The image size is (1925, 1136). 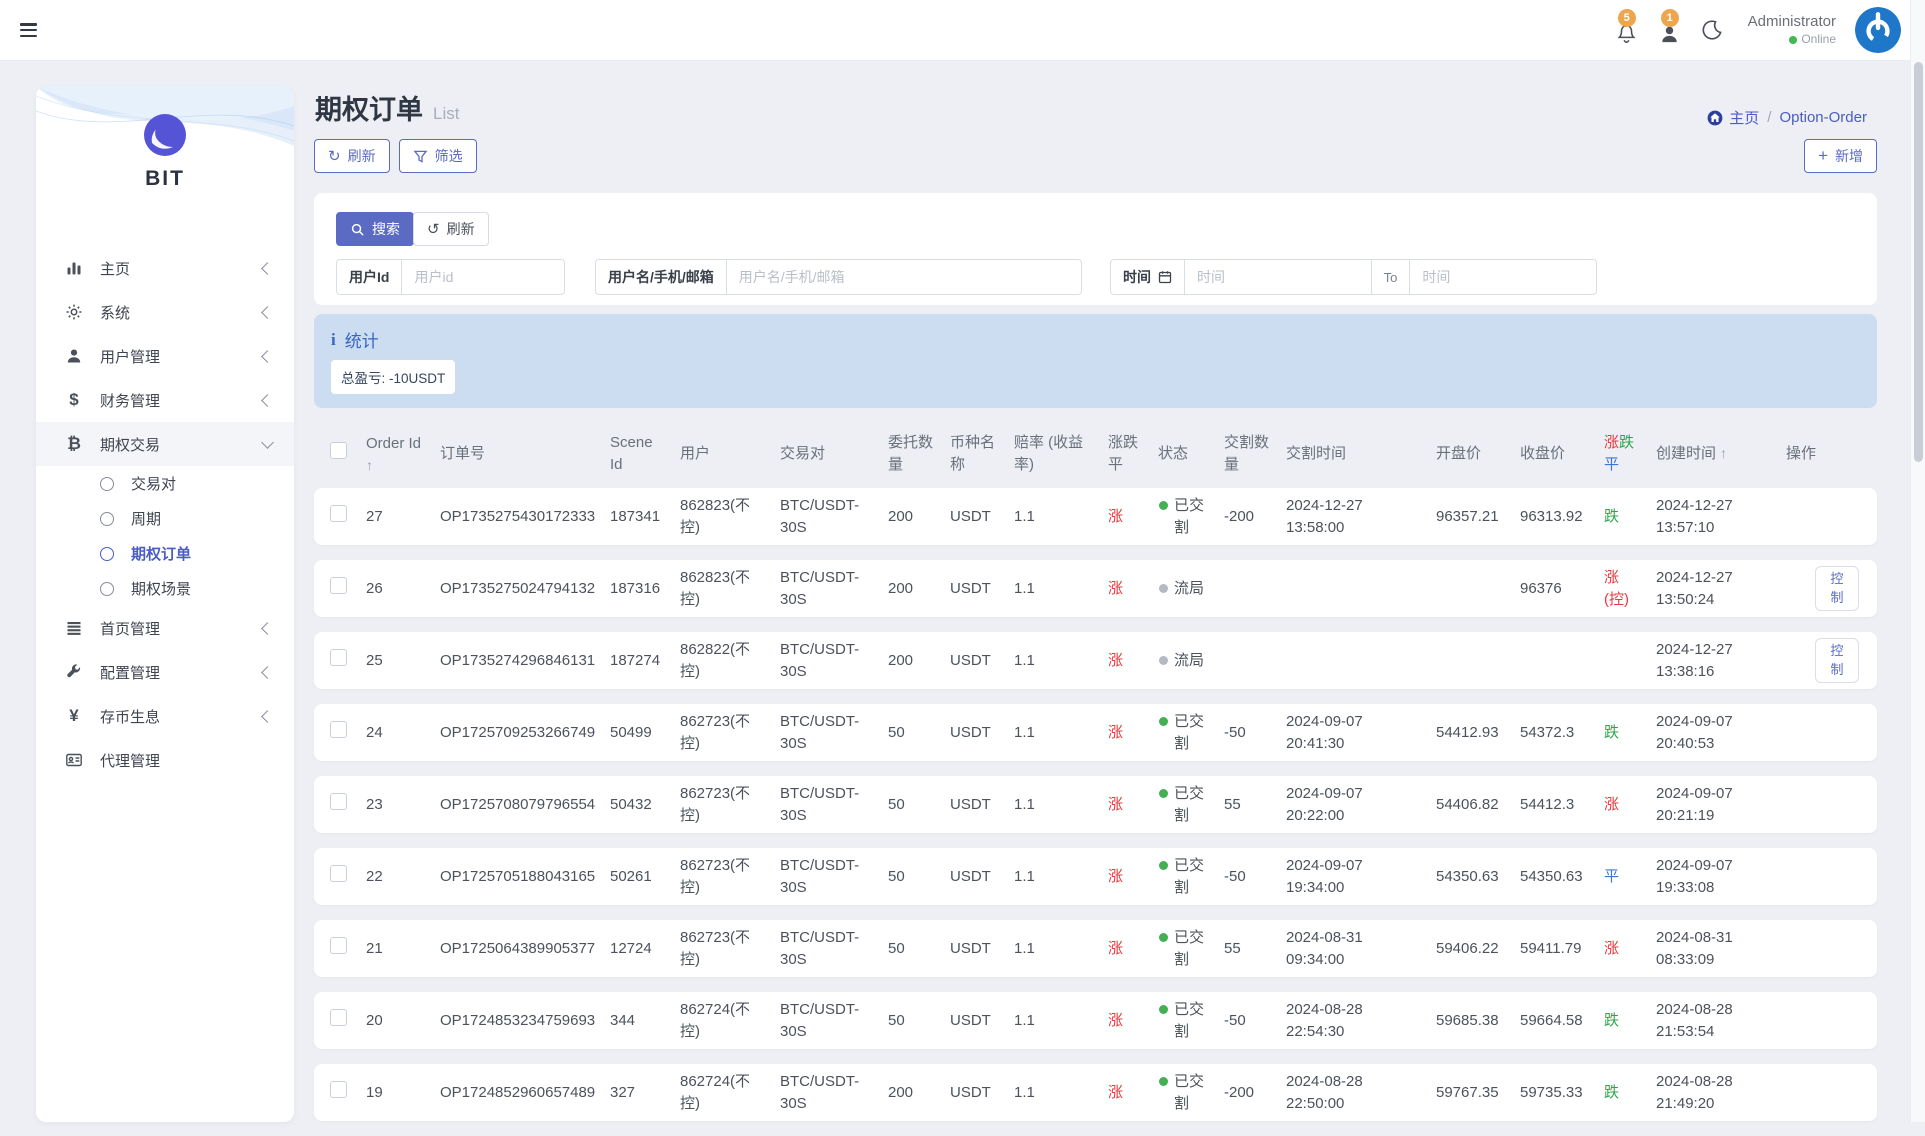 What do you see at coordinates (374, 732) in the screenshot?
I see `cell-order-id: 24` at bounding box center [374, 732].